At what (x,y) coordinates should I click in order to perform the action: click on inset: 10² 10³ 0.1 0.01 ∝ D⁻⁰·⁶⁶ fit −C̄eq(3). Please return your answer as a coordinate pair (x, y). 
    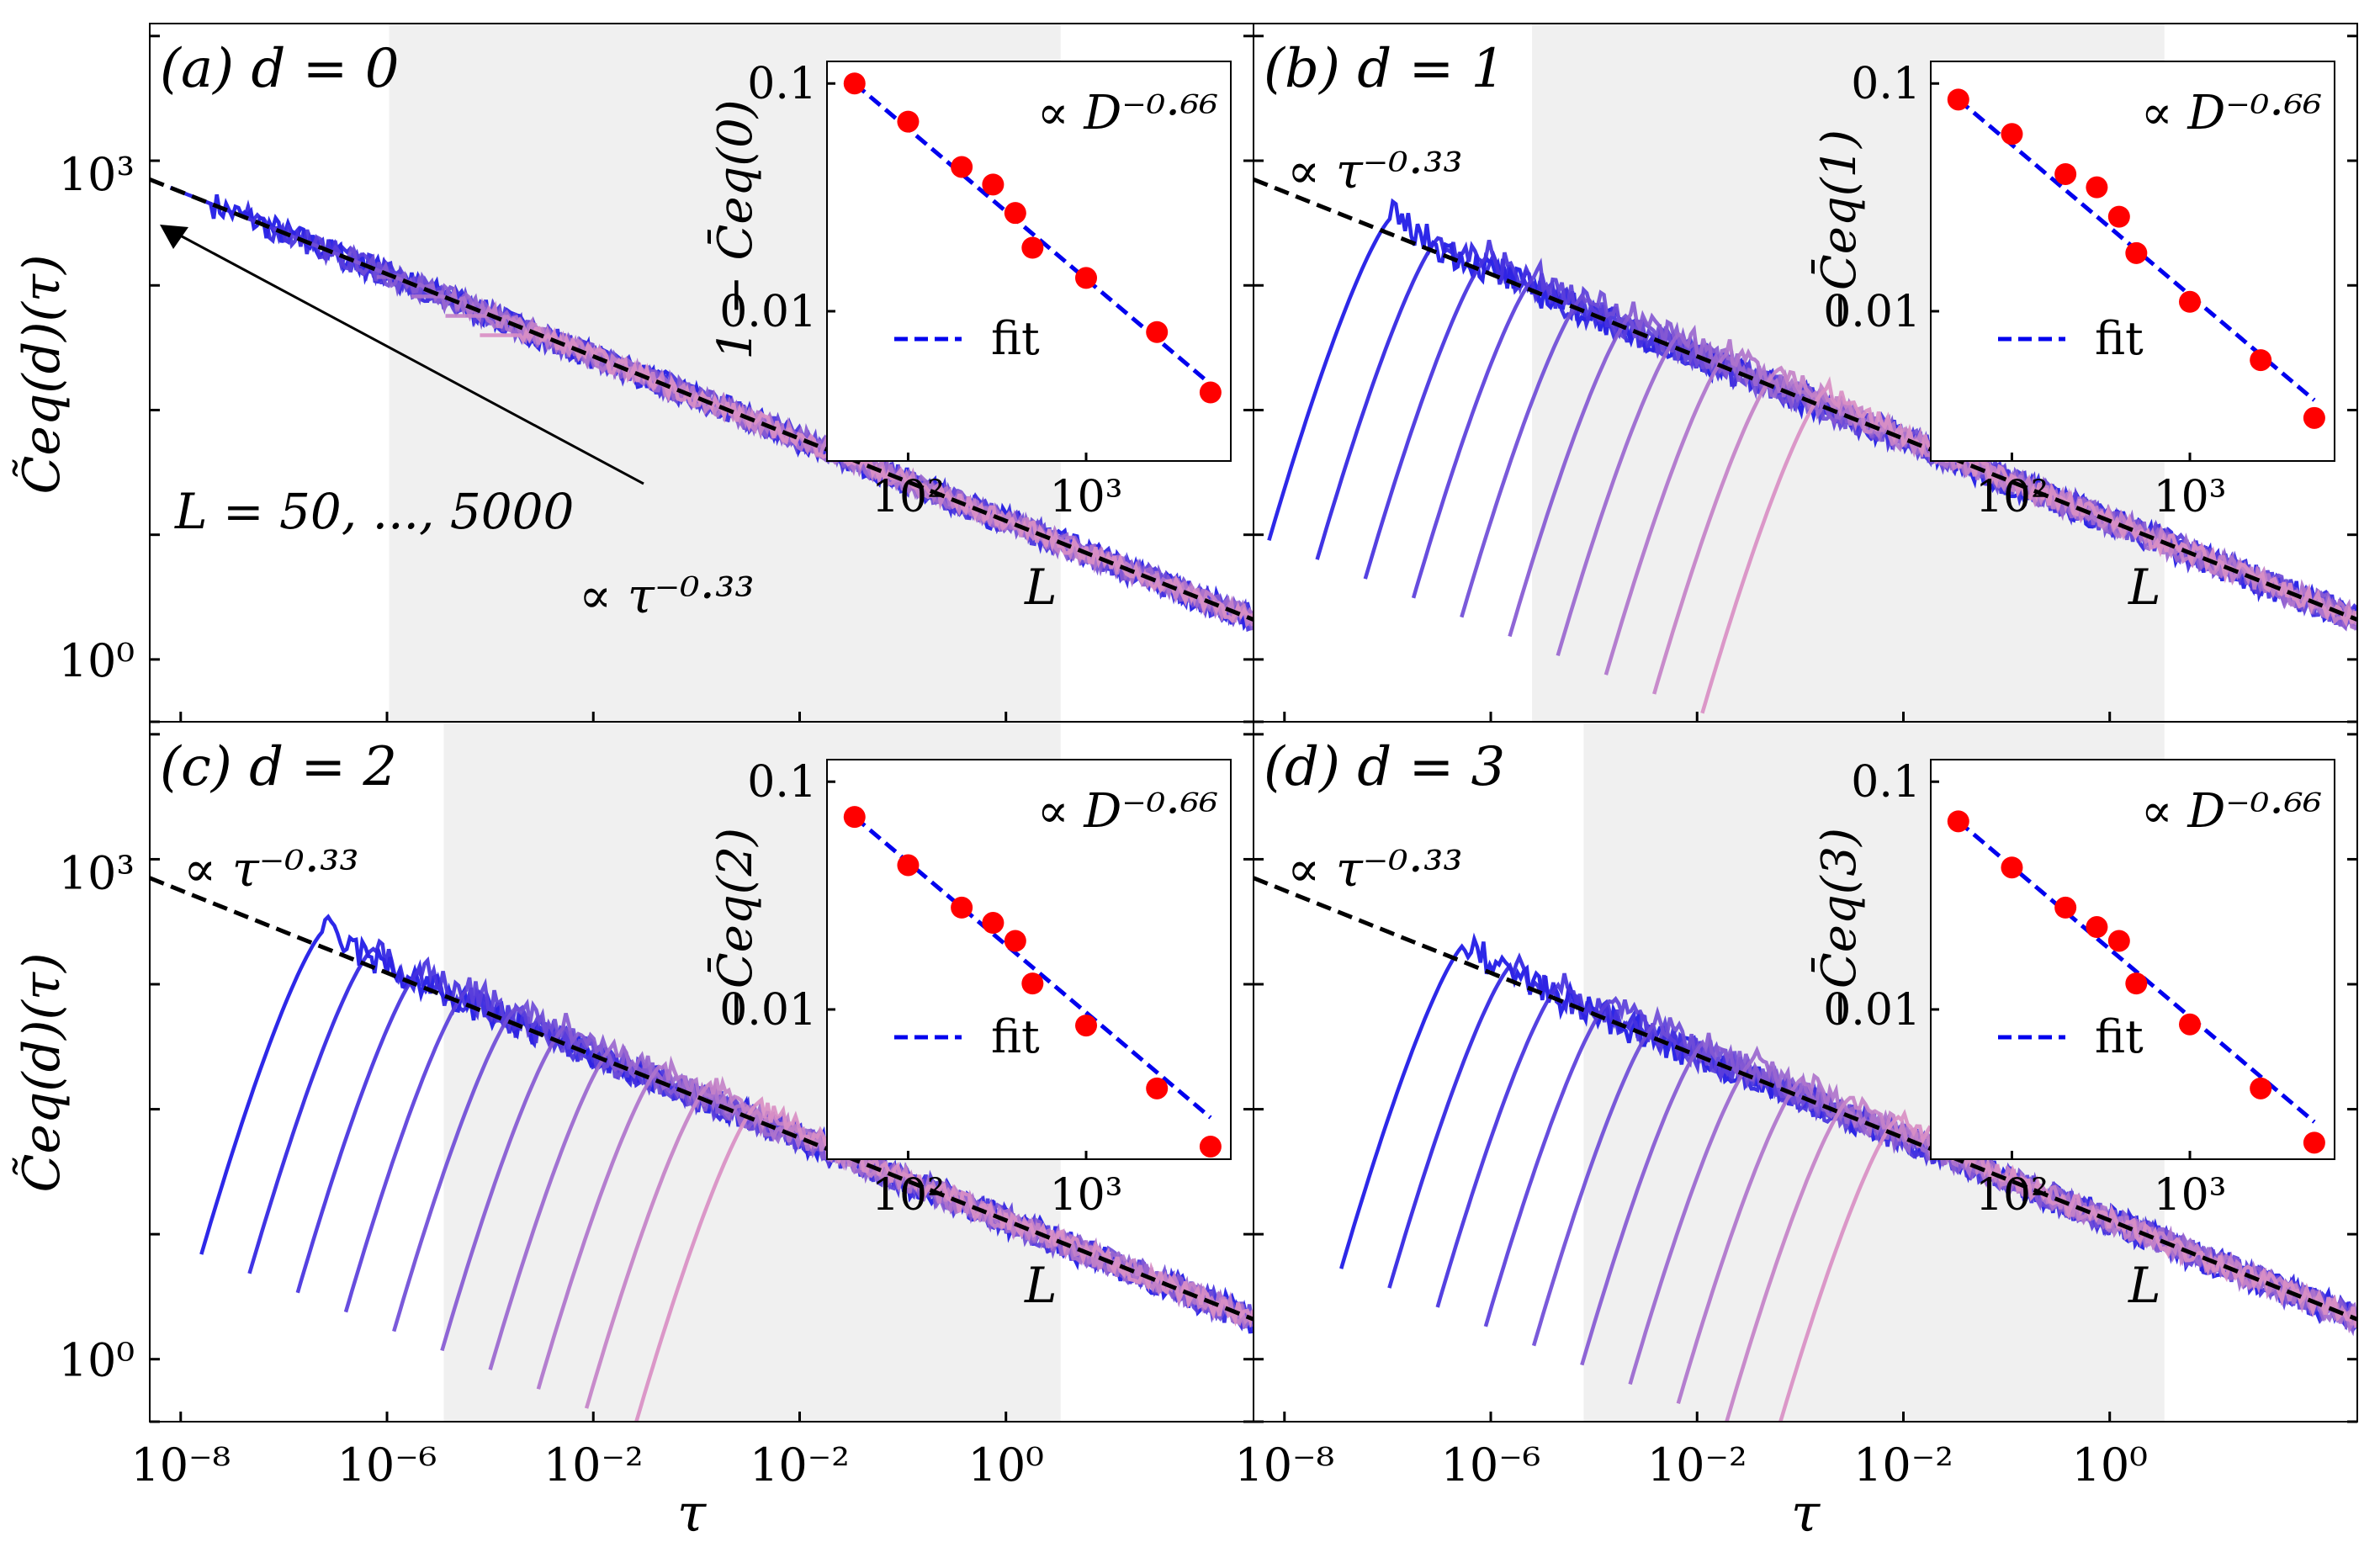
    Looking at the image, I should click on (2072, 989).